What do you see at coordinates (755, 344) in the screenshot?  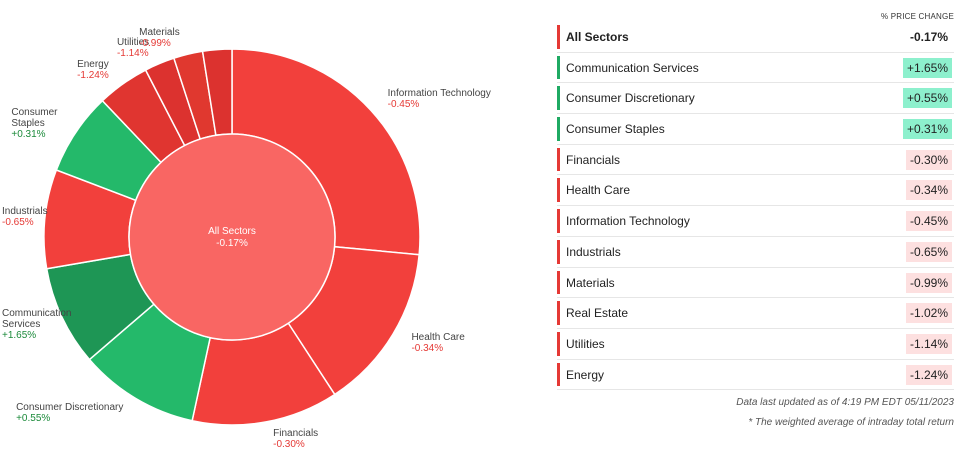 I see `table-row: Utilities -1.14%` at bounding box center [755, 344].